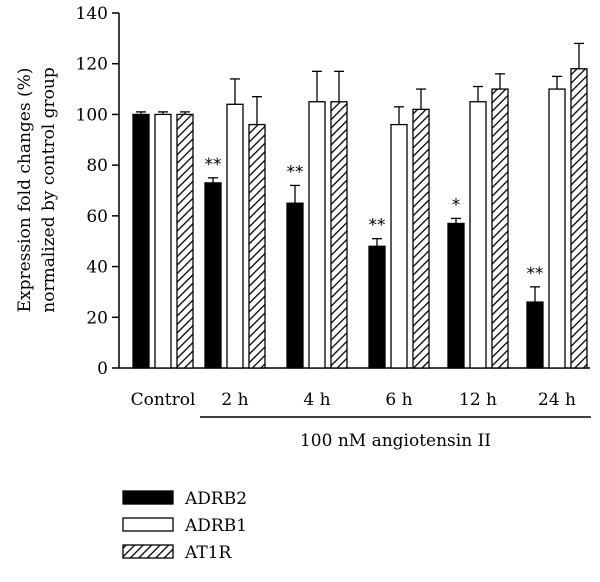 This screenshot has width=600, height=582. Describe the element at coordinates (98, 191) in the screenshot. I see `y-axis: 0 20 40 60 80 100 120 140` at that location.